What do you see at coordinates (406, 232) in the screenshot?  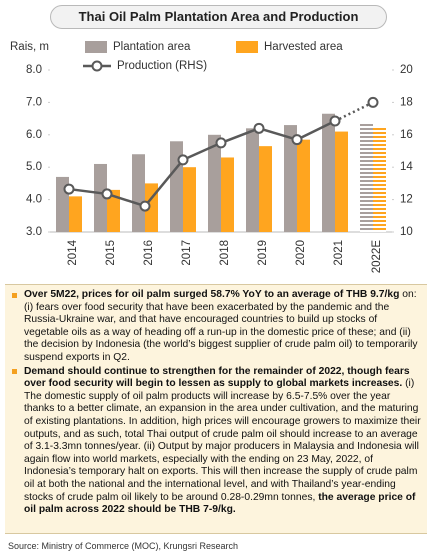 I see `y2-tick-label: 10` at bounding box center [406, 232].